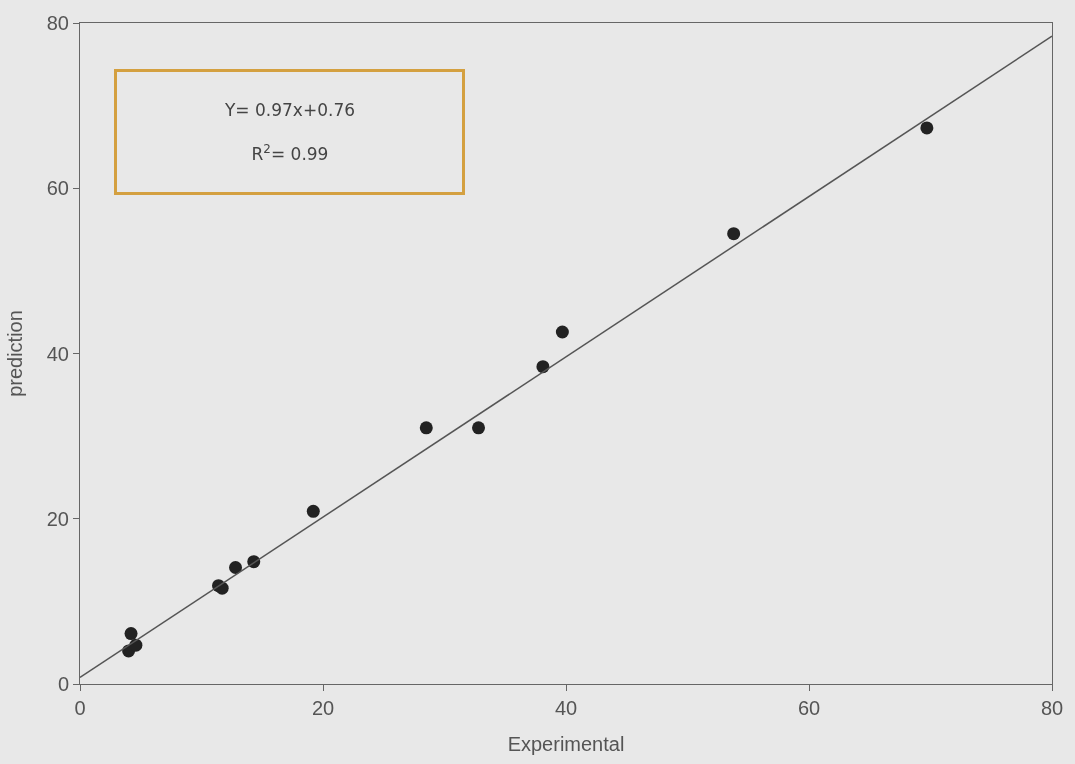  Describe the element at coordinates (566, 708) in the screenshot. I see `x-tick-label: 40` at that location.